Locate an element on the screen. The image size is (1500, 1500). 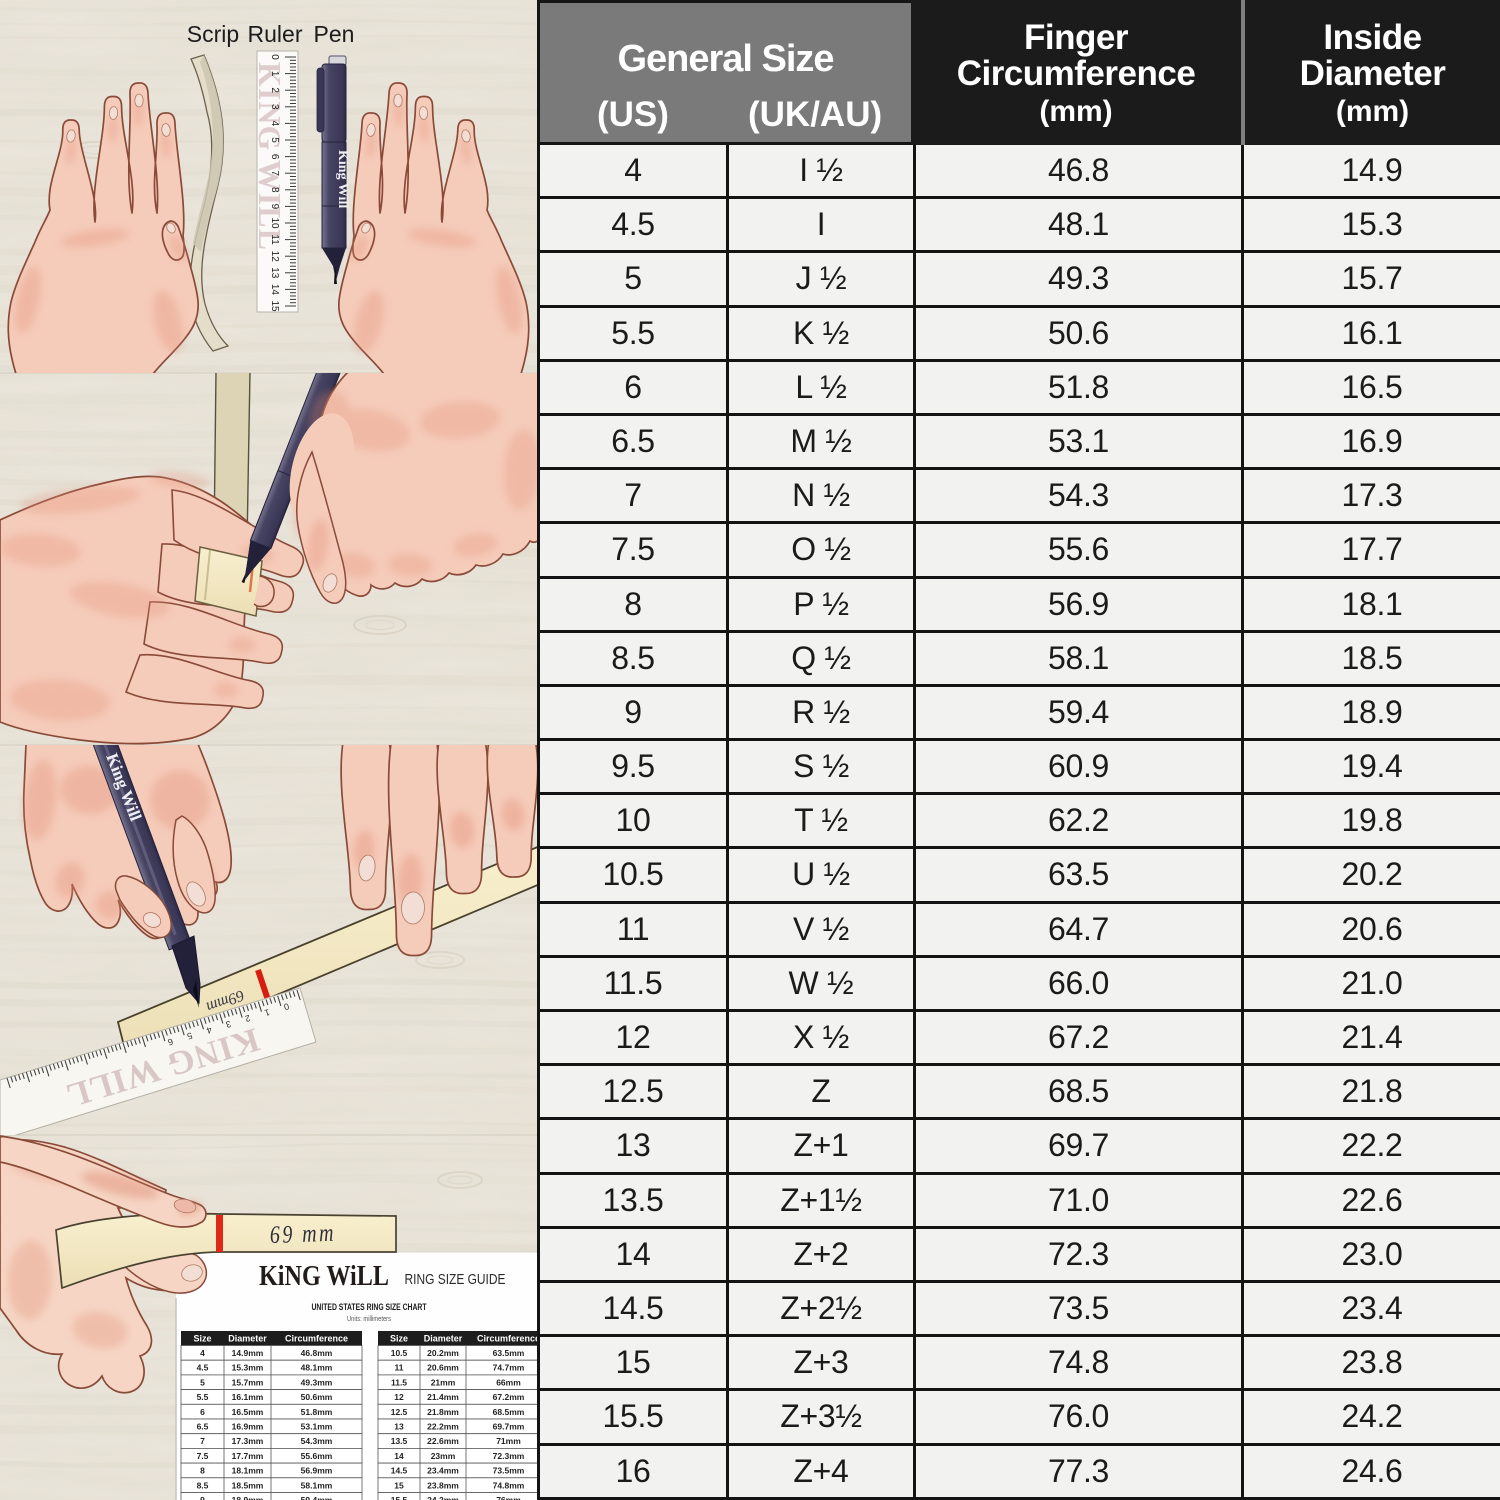
svg-text: 51.8mm is located at coordinates (317, 1412).